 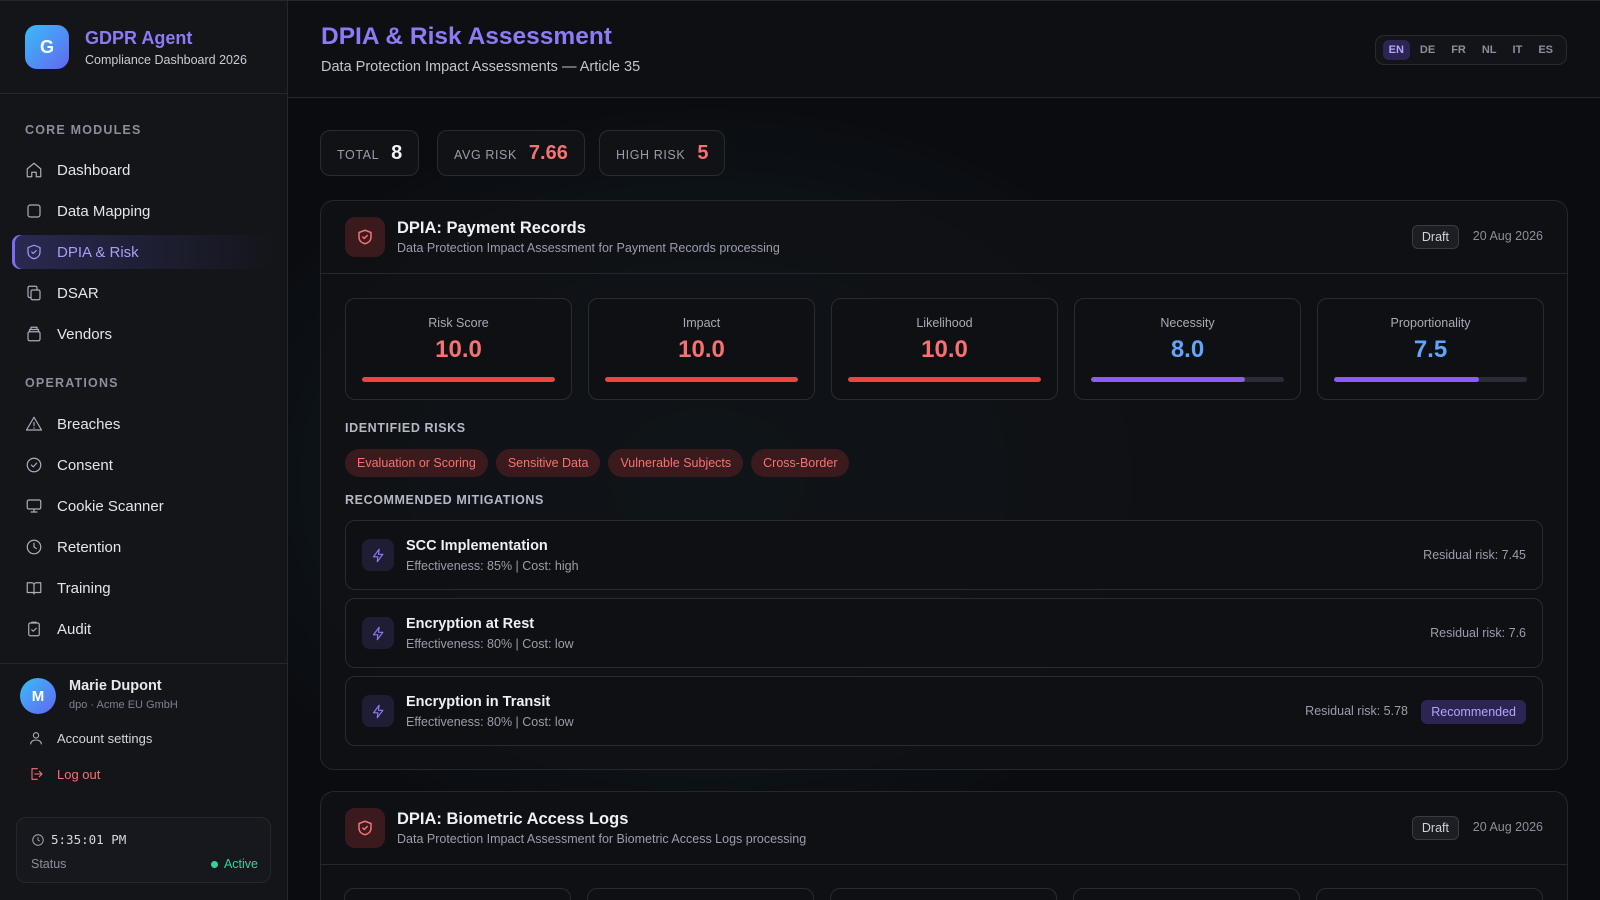 What do you see at coordinates (89, 424) in the screenshot?
I see `nav-label: Breaches` at bounding box center [89, 424].